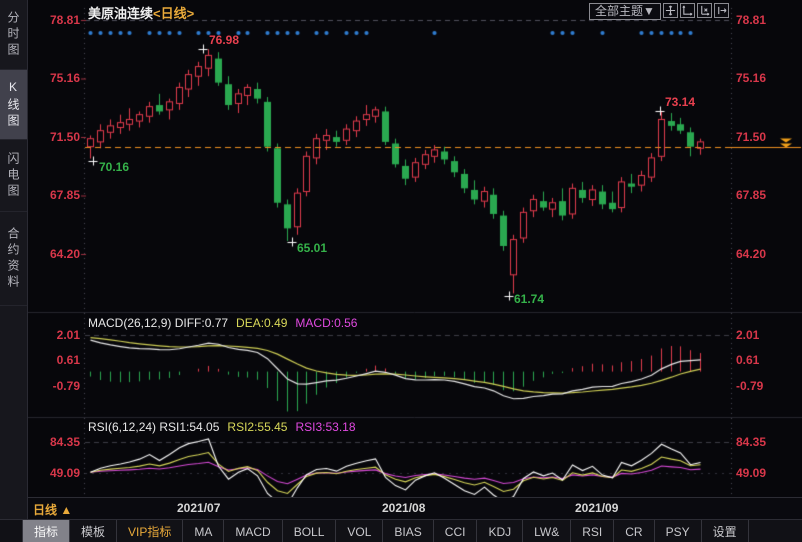  Describe the element at coordinates (325, 427) in the screenshot. I see `rsi3-label: RSI3:53.18` at that location.